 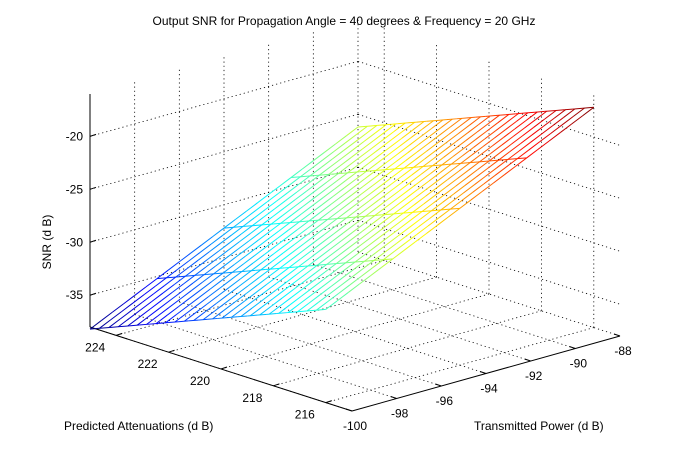 What do you see at coordinates (47, 242) in the screenshot?
I see `z-axis-label: SNR (d B)` at bounding box center [47, 242].